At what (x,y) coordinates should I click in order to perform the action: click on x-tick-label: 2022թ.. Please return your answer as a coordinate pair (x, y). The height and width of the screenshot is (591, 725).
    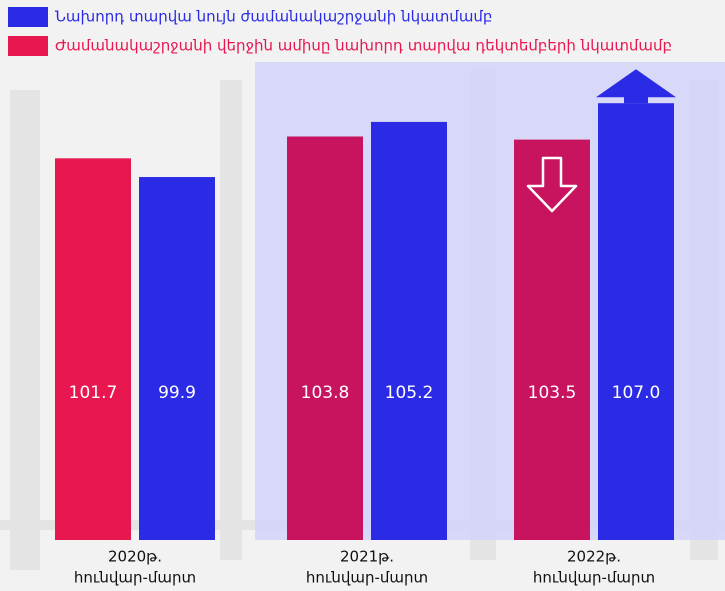
    Looking at the image, I should click on (594, 557).